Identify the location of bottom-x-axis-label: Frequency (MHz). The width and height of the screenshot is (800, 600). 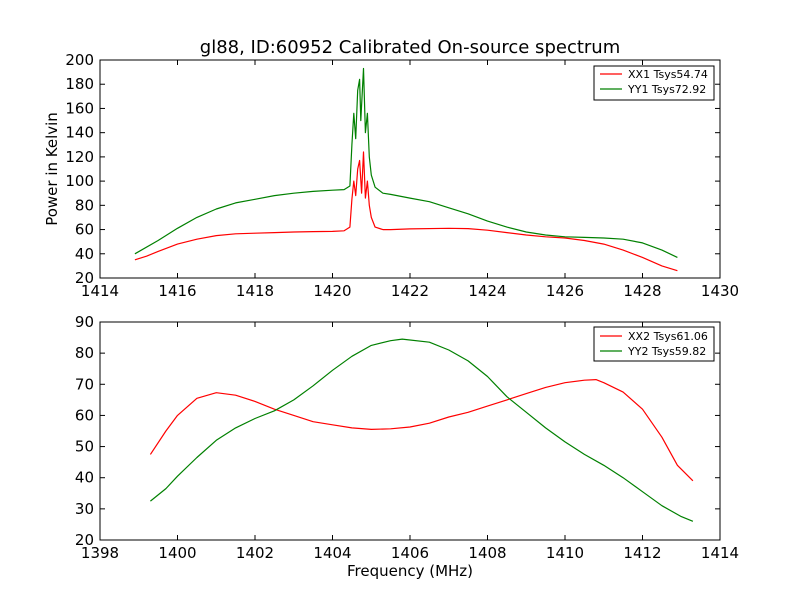
(410, 571).